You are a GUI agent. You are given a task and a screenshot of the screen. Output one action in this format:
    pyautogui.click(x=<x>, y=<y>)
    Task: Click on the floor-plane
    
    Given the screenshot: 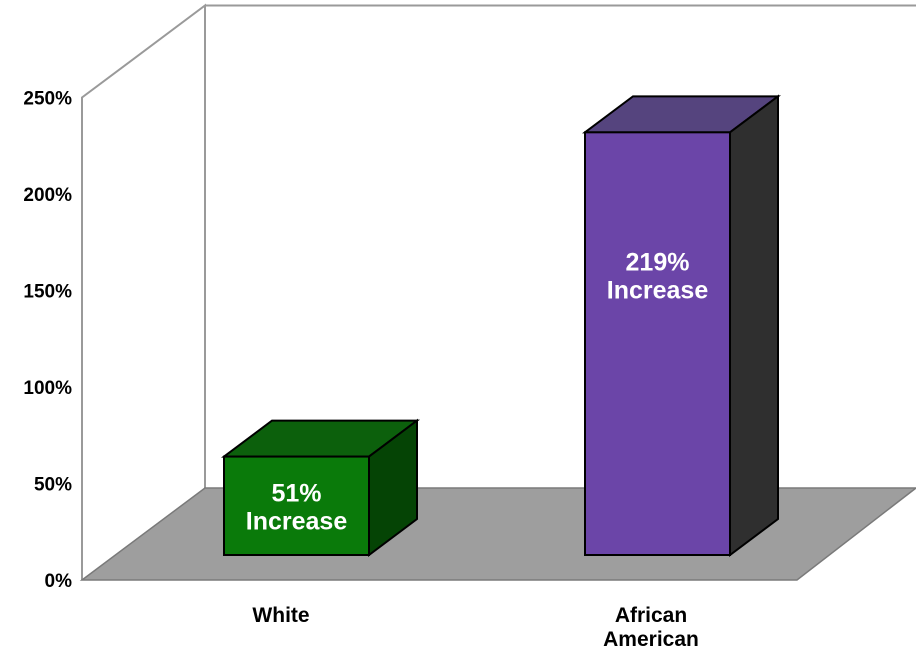 What is the action you would take?
    pyautogui.click(x=497, y=534)
    